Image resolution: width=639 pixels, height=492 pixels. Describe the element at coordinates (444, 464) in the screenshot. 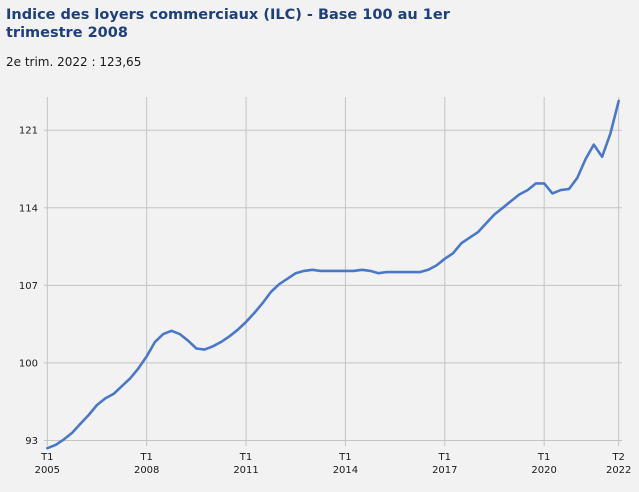

I see `x-tick-label: T1 2017` at that location.